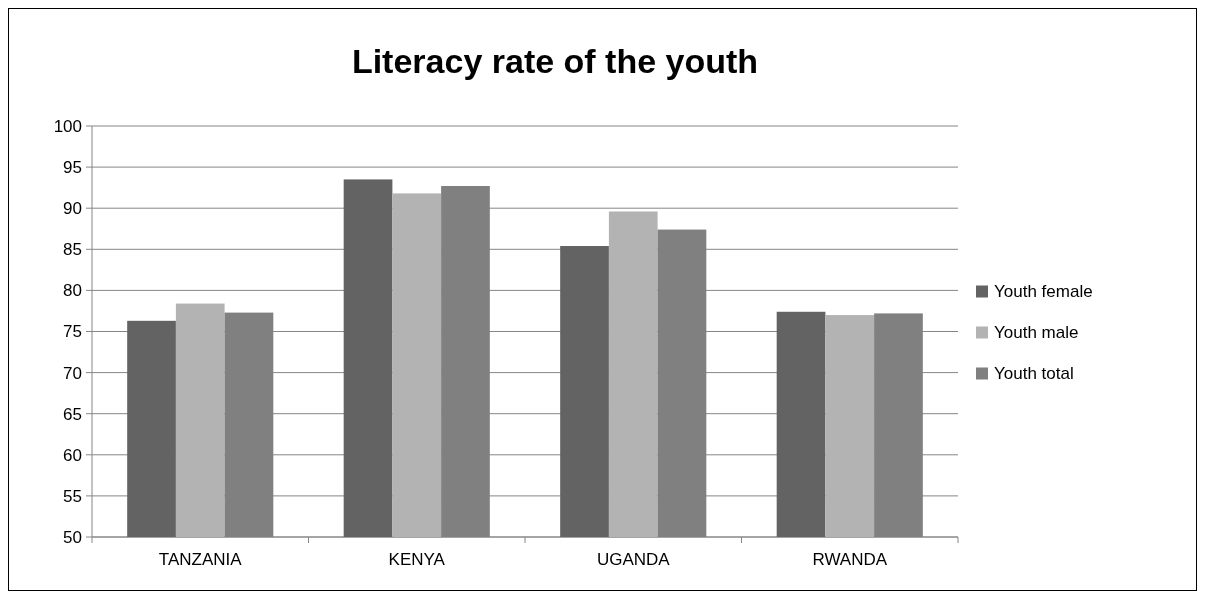 This screenshot has width=1205, height=599. Describe the element at coordinates (72, 332) in the screenshot. I see `y-tick-label: 75` at that location.